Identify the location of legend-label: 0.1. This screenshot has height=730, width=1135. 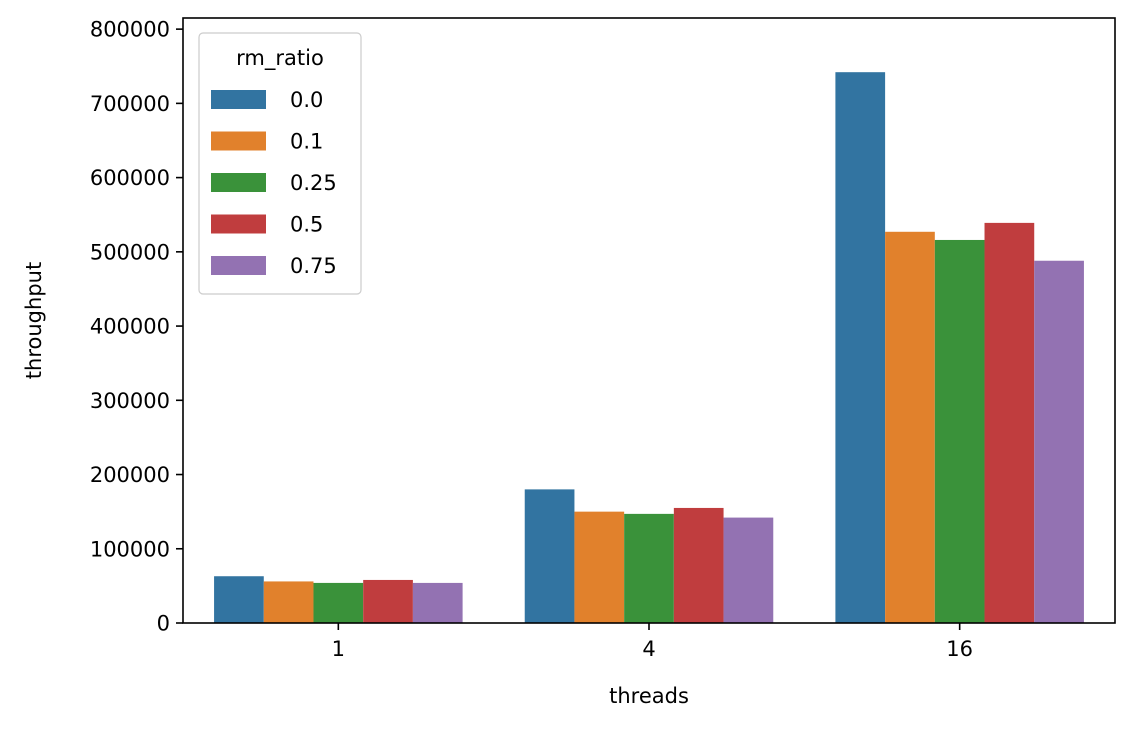
(306, 142).